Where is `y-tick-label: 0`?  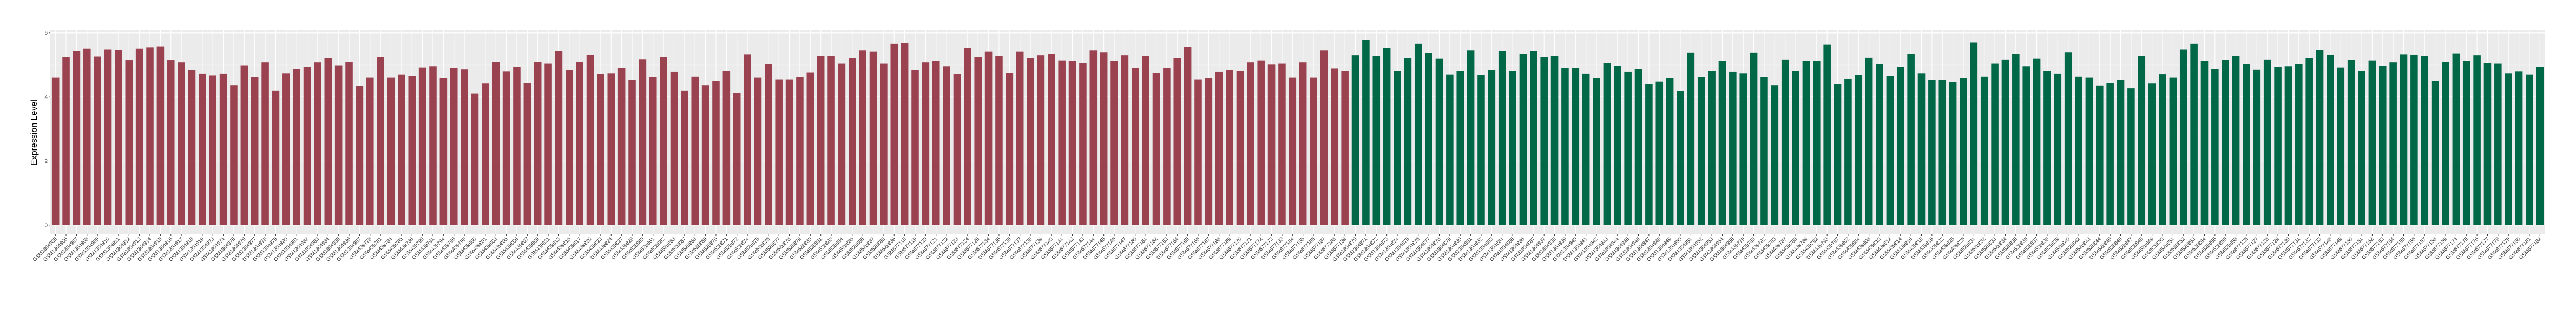 y-tick-label: 0 is located at coordinates (46, 225).